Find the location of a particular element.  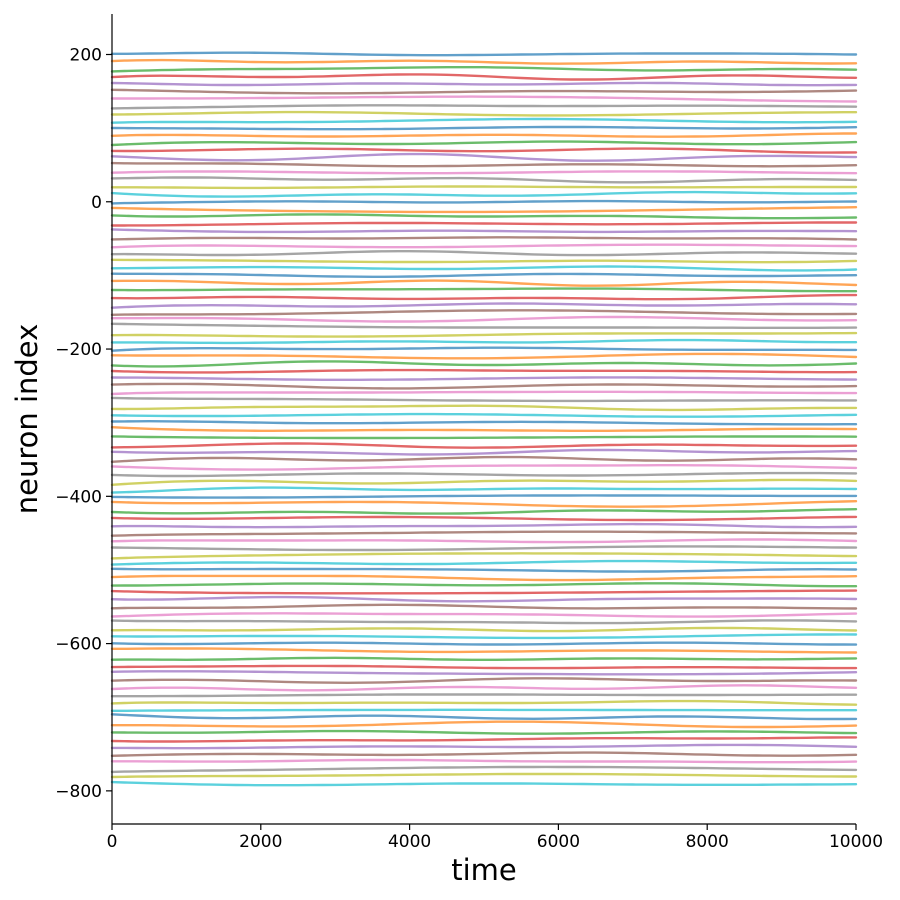

x-tick-label: 0 is located at coordinates (112, 842).